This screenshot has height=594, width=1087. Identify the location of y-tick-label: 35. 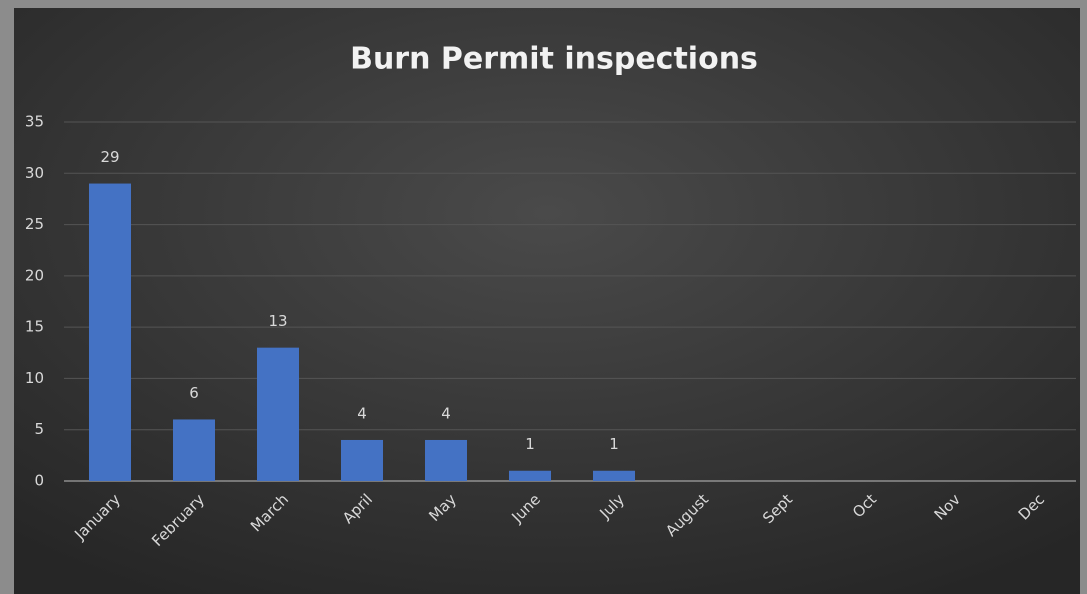
(34, 122).